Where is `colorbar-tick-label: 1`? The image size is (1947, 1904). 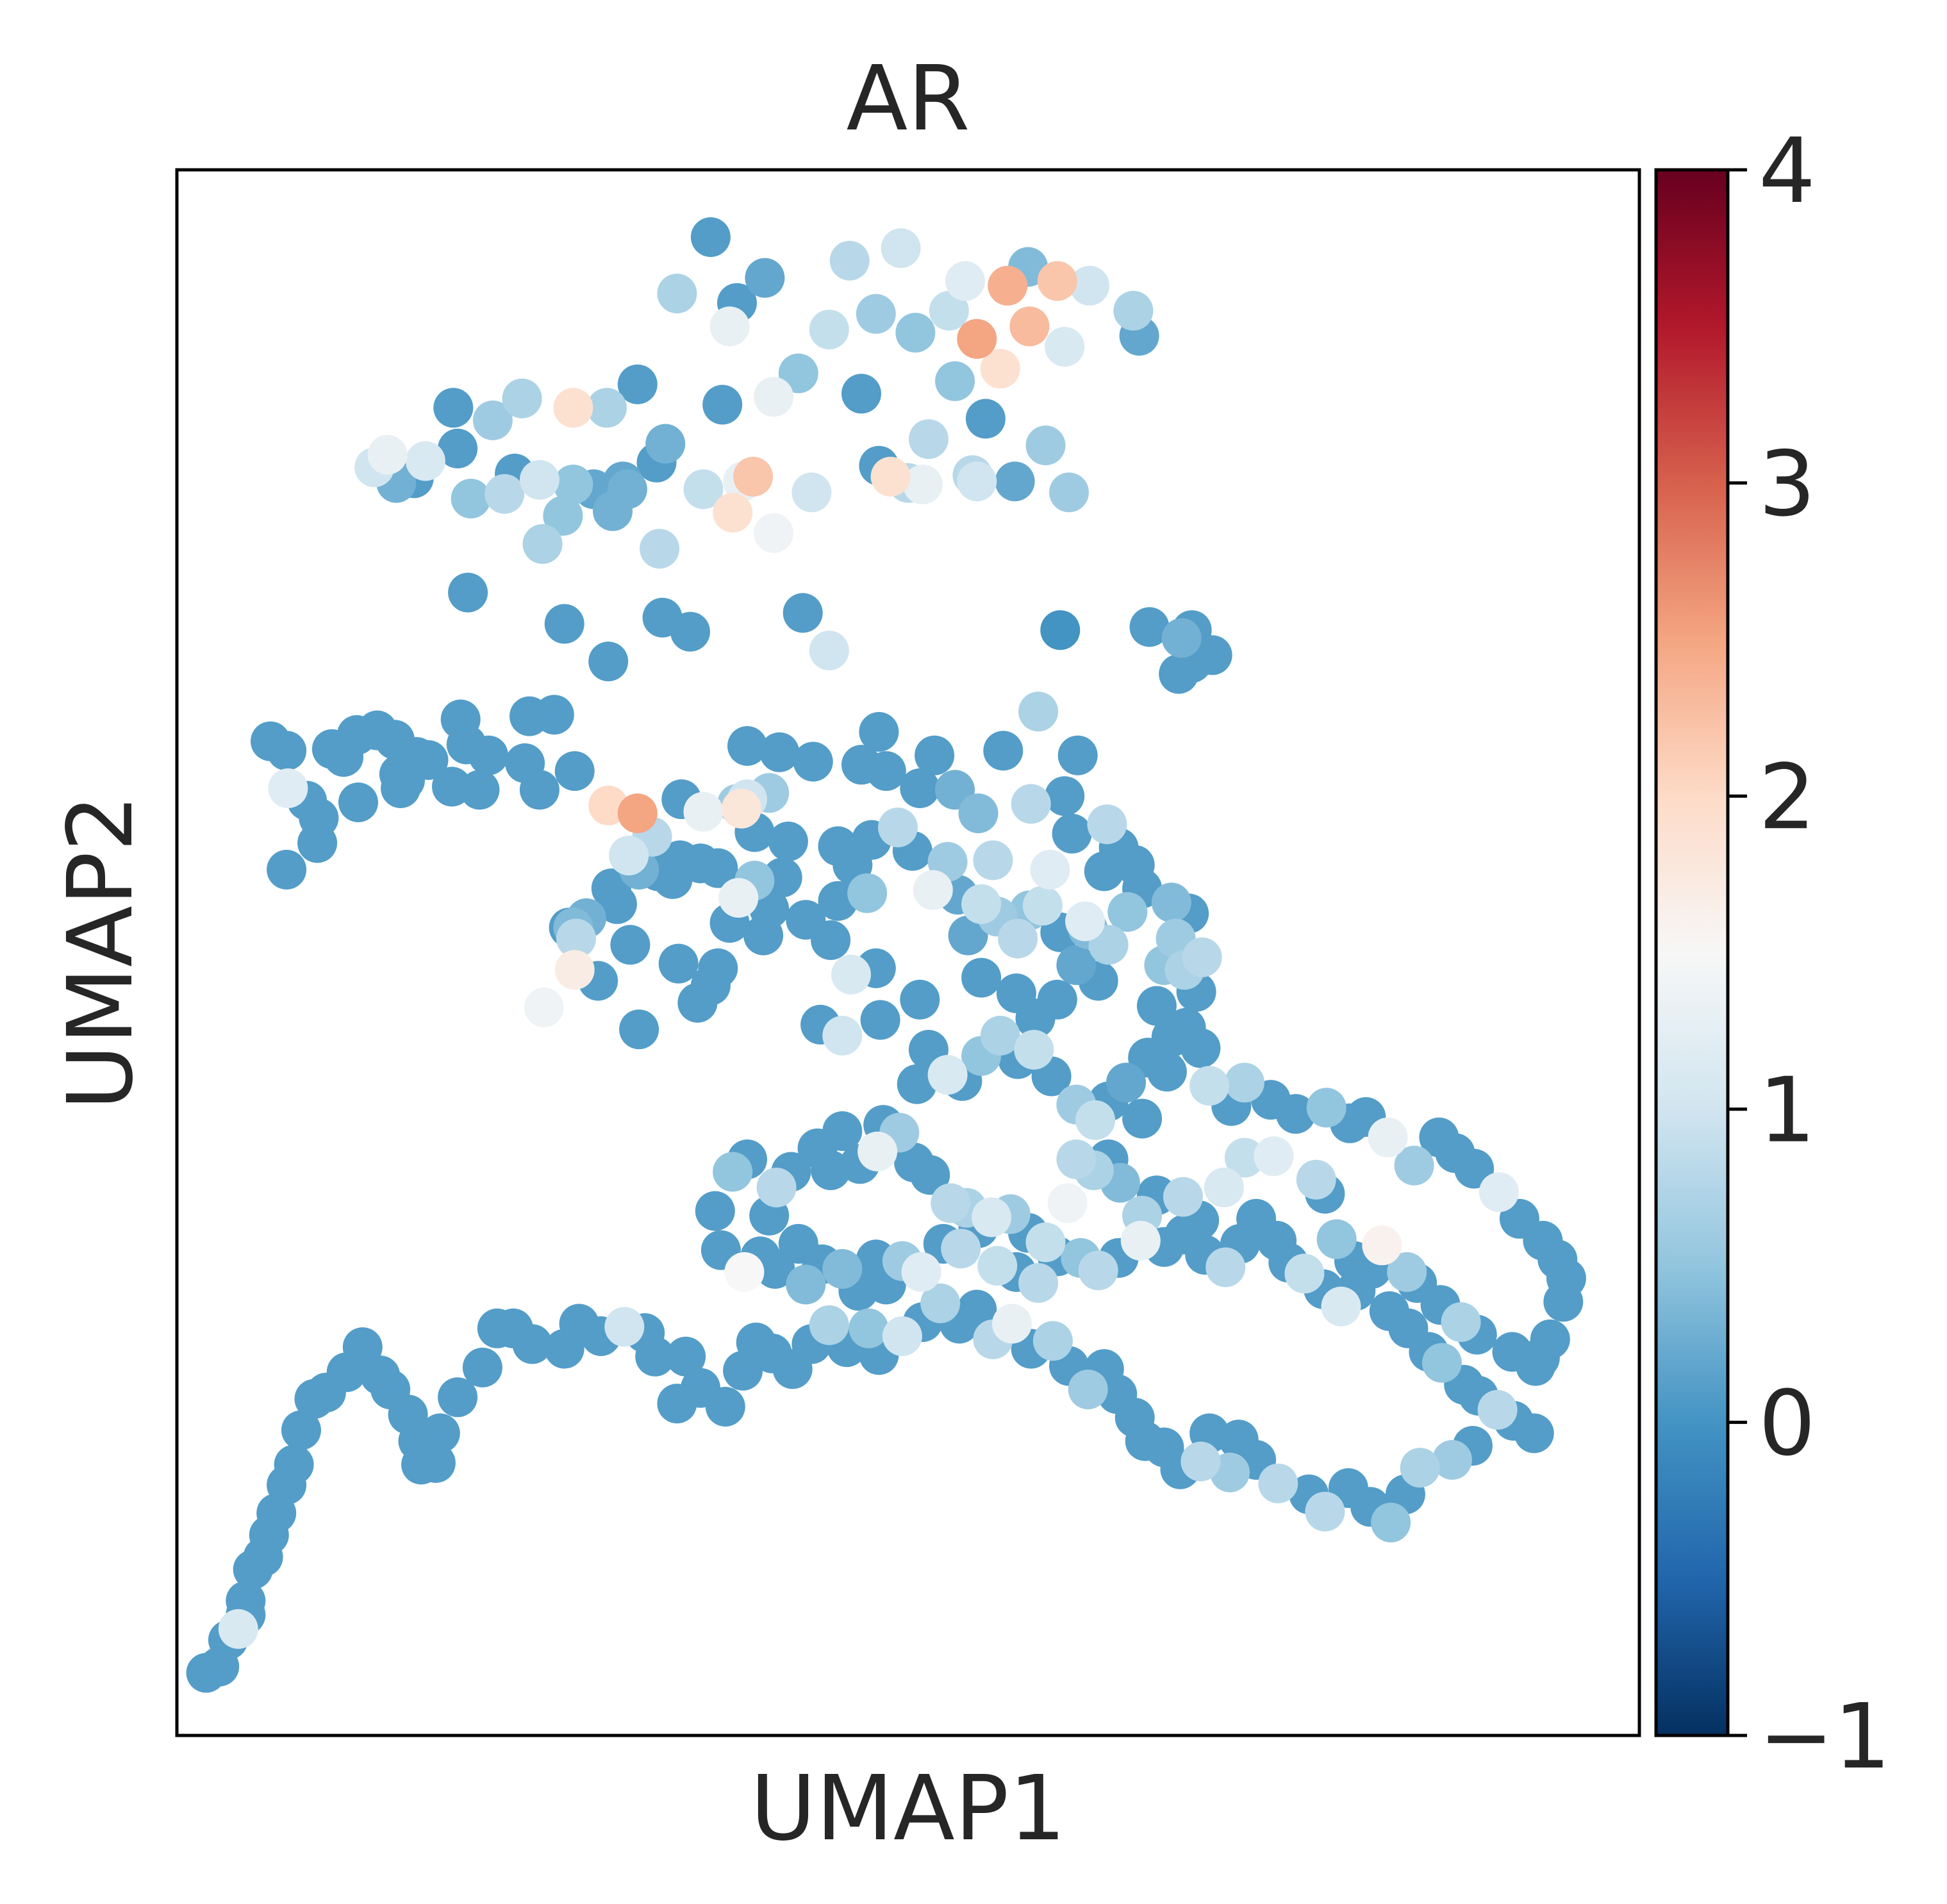
colorbar-tick-label: 1 is located at coordinates (1787, 1111).